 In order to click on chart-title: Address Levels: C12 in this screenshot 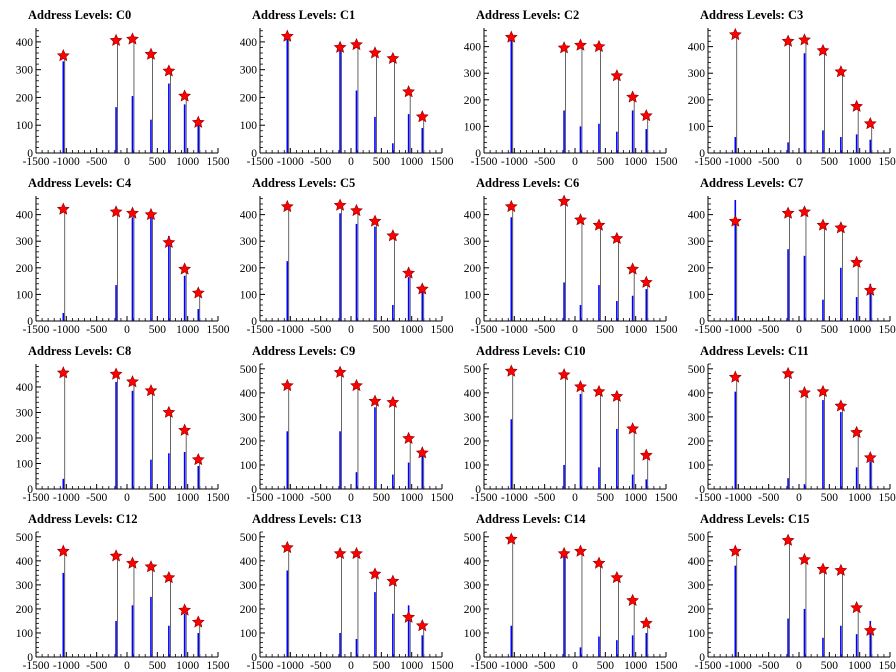, I will do `click(83, 519)`.